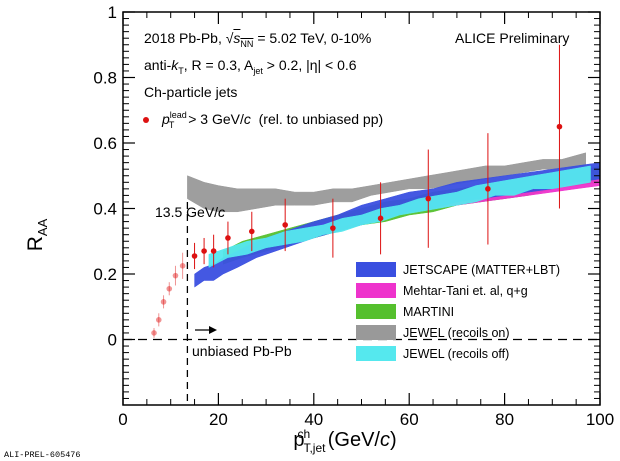  I want to click on unbiased-label: unbiased Pb-Pb, so click(242, 351).